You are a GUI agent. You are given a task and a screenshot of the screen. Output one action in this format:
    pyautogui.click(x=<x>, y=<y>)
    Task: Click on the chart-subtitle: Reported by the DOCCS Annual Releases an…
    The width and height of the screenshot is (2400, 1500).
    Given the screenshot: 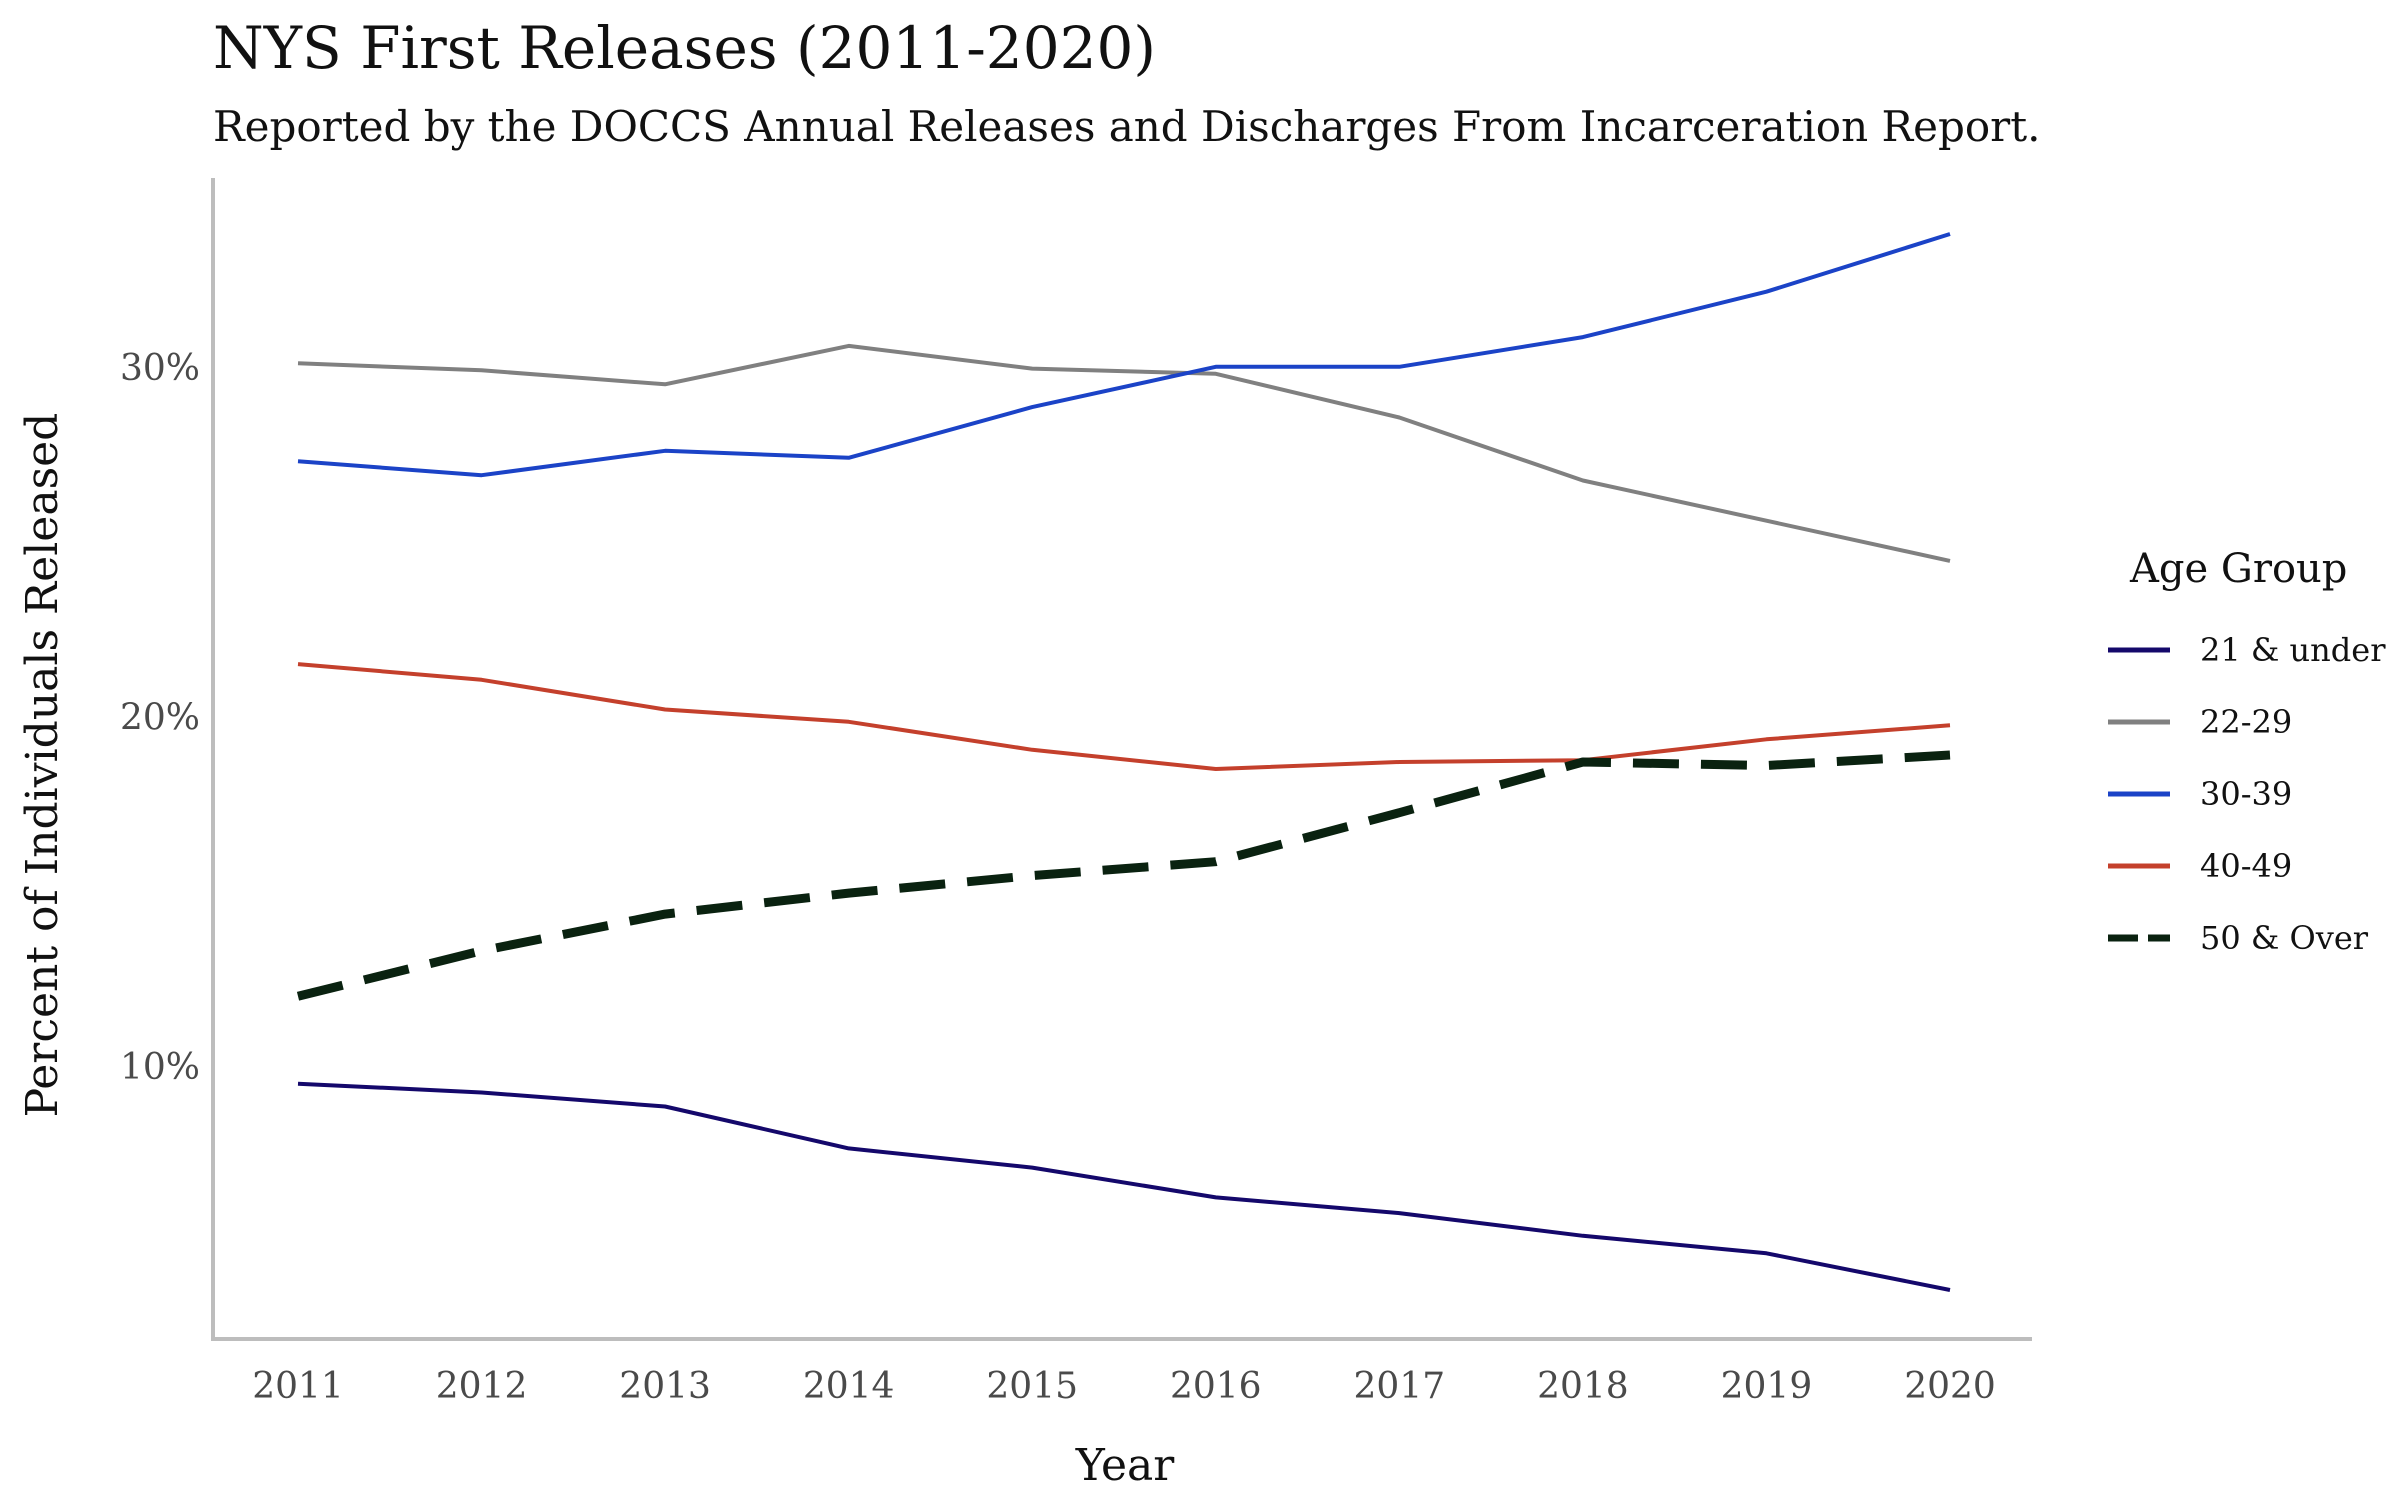 What is the action you would take?
    pyautogui.click(x=1126, y=126)
    